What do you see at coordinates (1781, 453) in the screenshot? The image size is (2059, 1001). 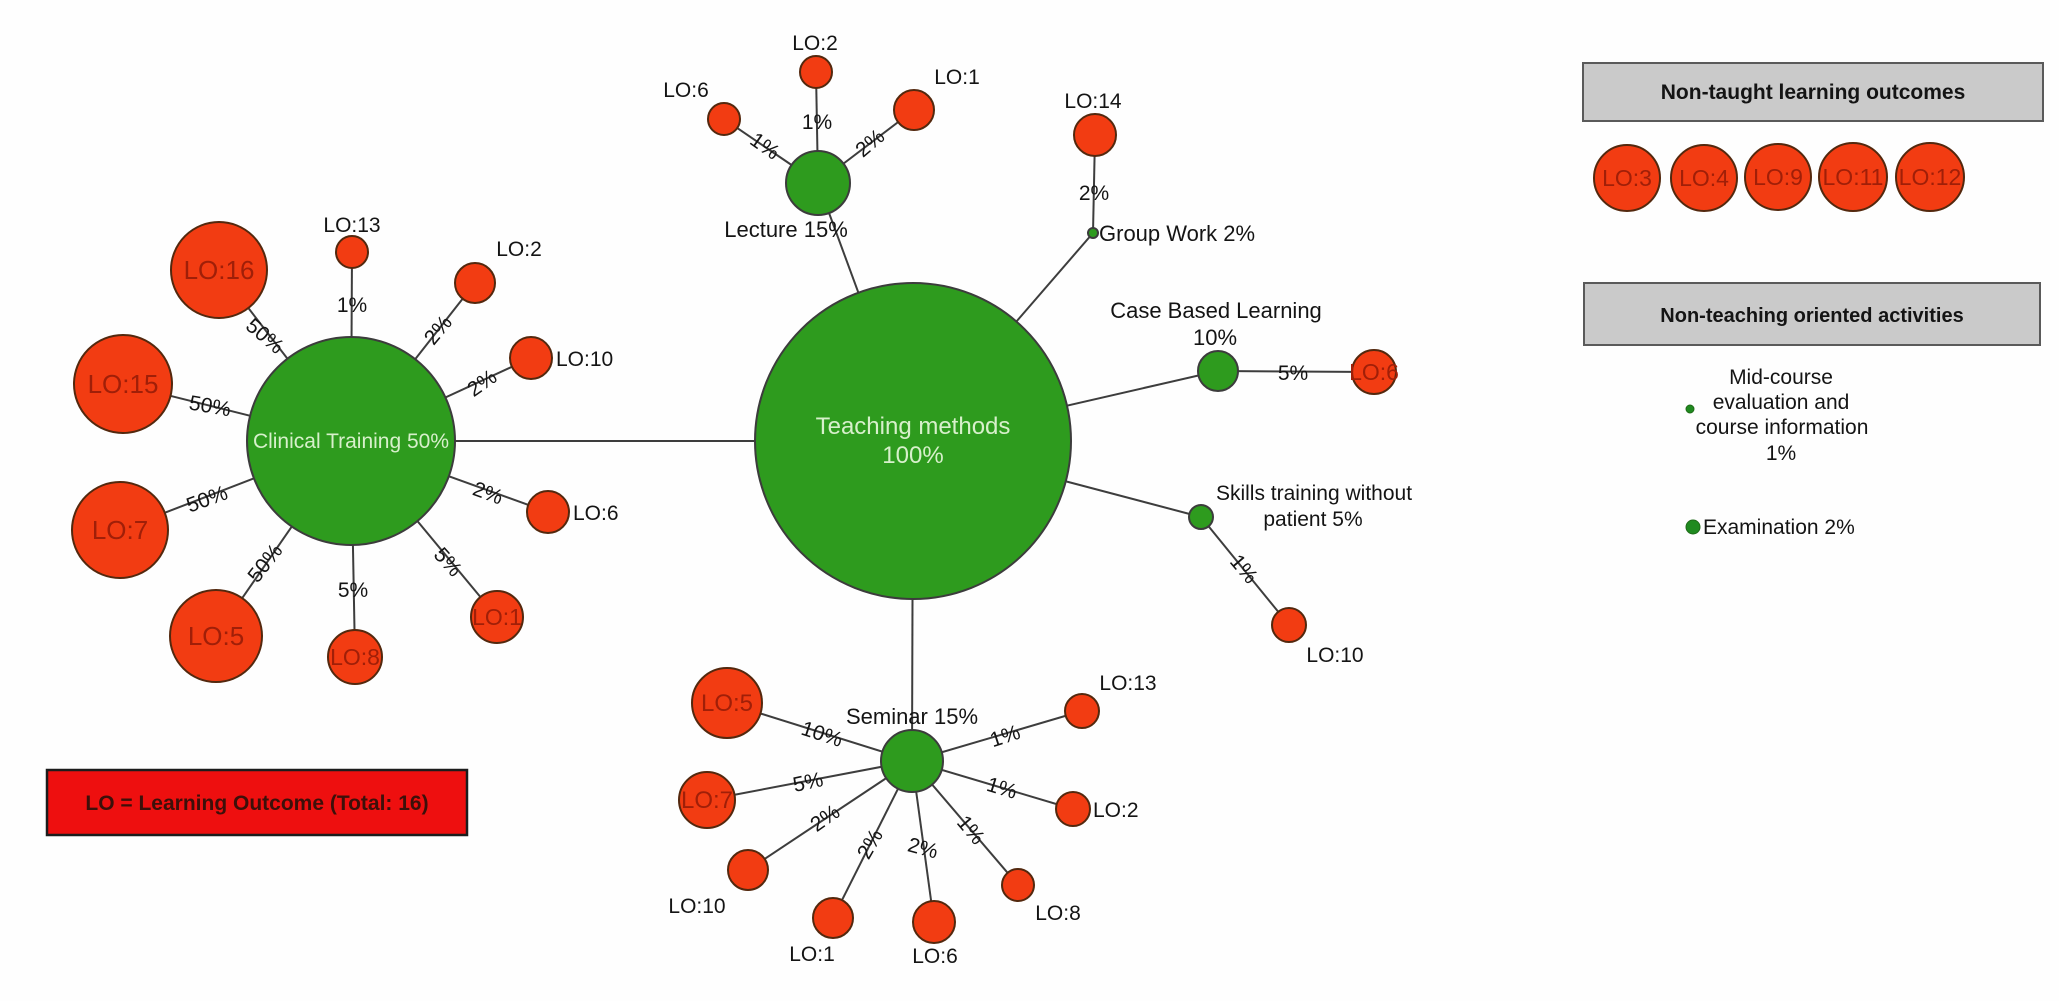 I see `midcourse-label-line4: 1%` at bounding box center [1781, 453].